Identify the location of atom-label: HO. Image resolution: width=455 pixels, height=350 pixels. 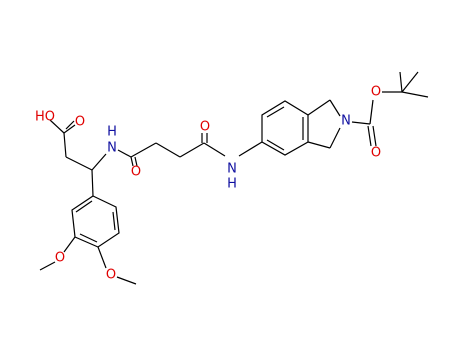
(45, 117).